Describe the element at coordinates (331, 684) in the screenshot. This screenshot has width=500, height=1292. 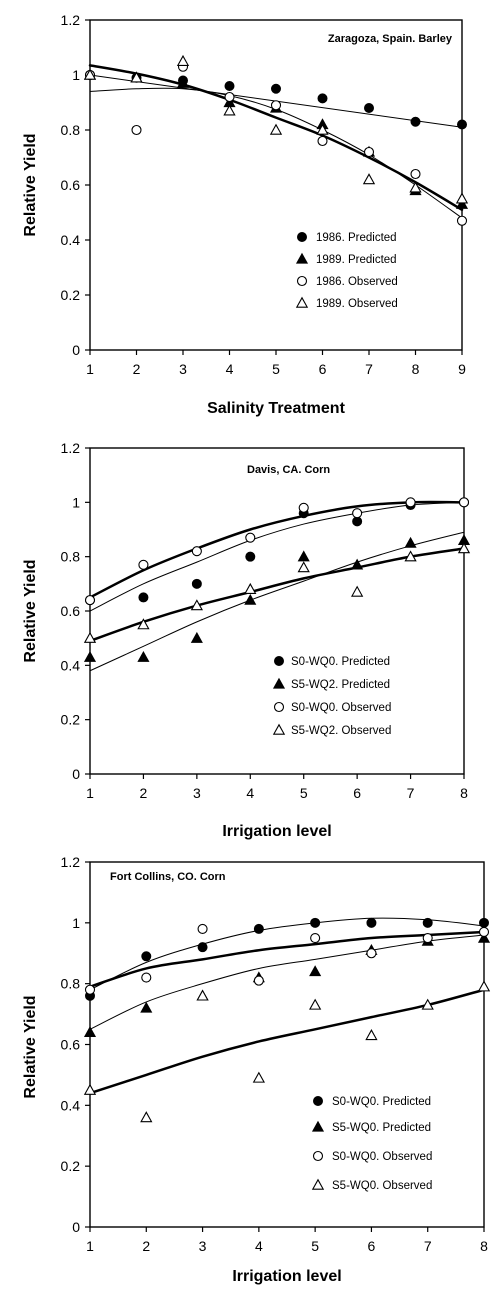
I see `legend-item: S5-WQ2. Predicted` at that location.